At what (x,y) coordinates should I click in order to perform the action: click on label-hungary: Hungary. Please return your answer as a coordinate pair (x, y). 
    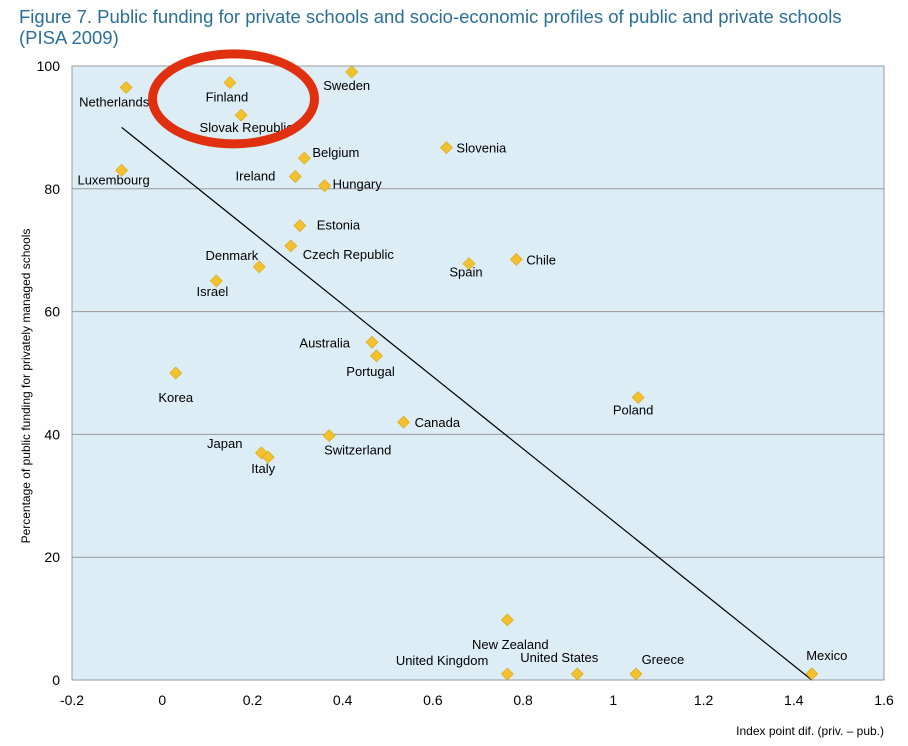
    Looking at the image, I should click on (358, 184).